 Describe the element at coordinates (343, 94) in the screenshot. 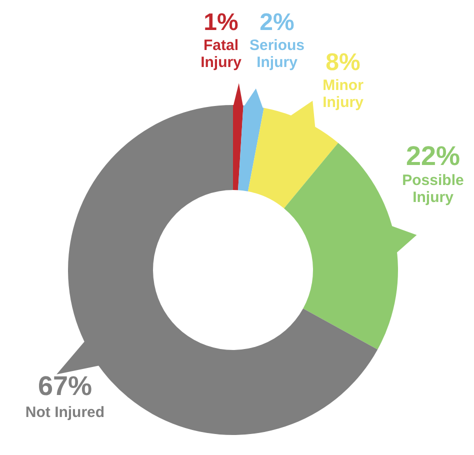

I see `slice-label: Minor Injury` at that location.